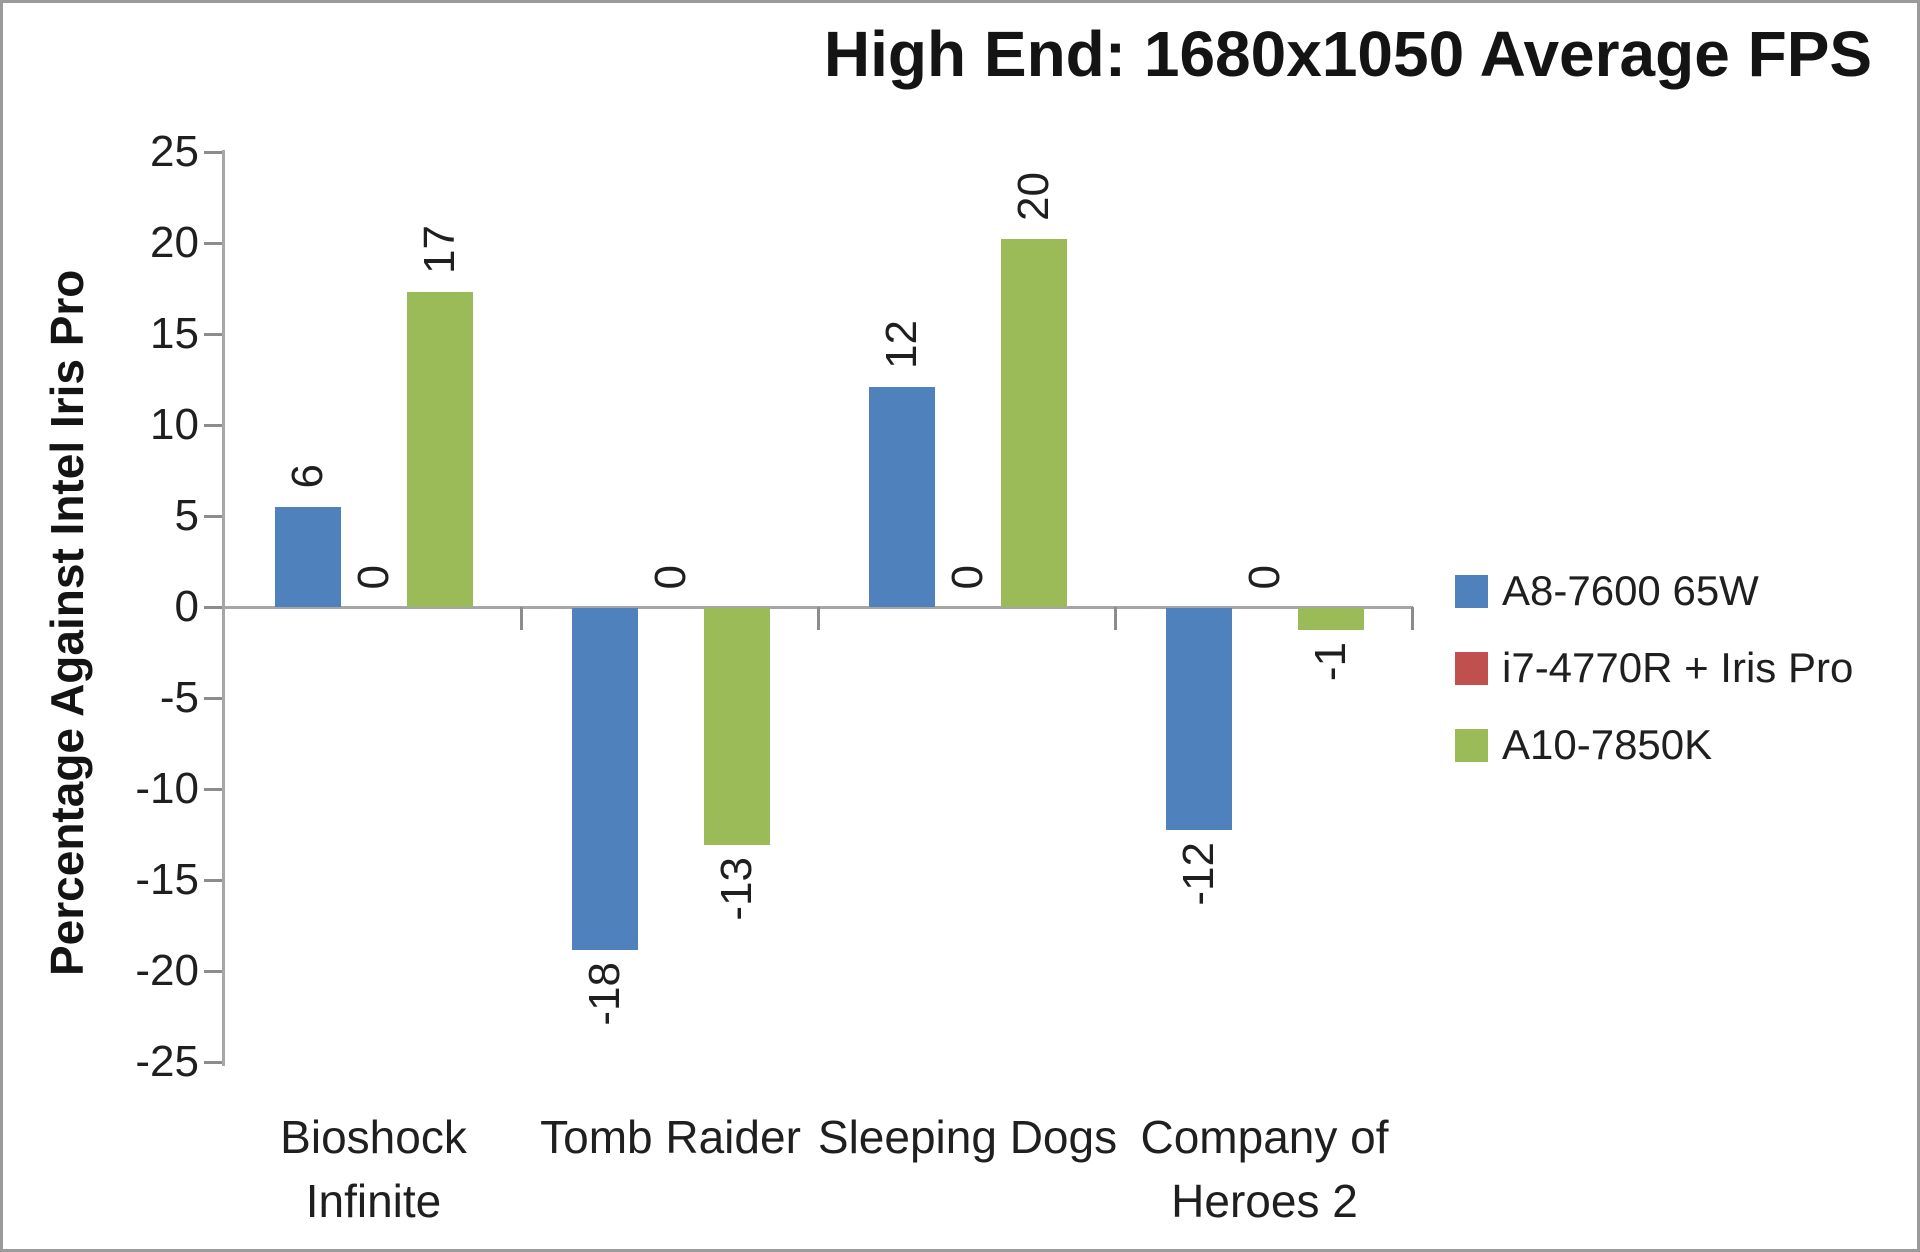  Describe the element at coordinates (1331, 619) in the screenshot. I see `bar-series3-cat4` at that location.